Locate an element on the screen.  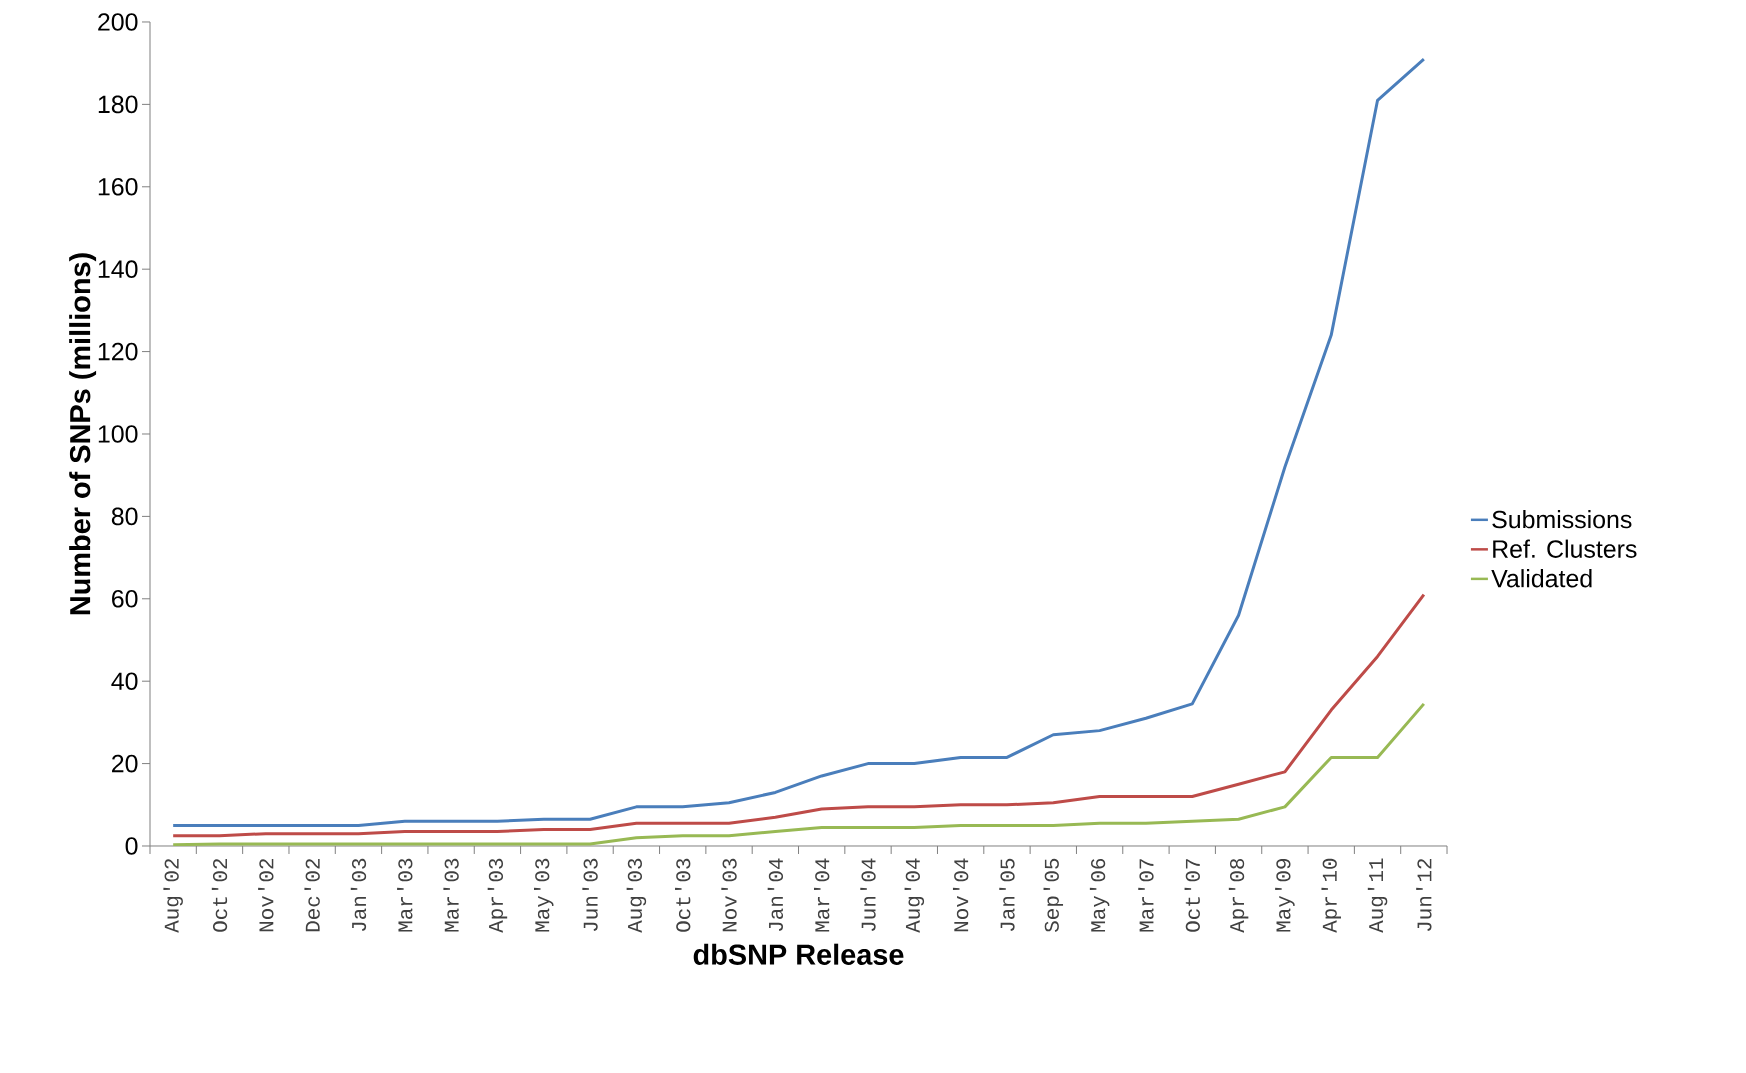
x-tick-label: Aug'02 is located at coordinates (173, 896).